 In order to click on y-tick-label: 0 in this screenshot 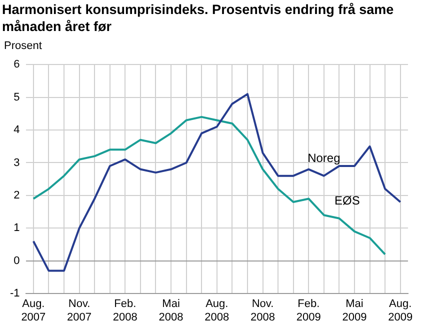, I will do `click(17, 260)`.